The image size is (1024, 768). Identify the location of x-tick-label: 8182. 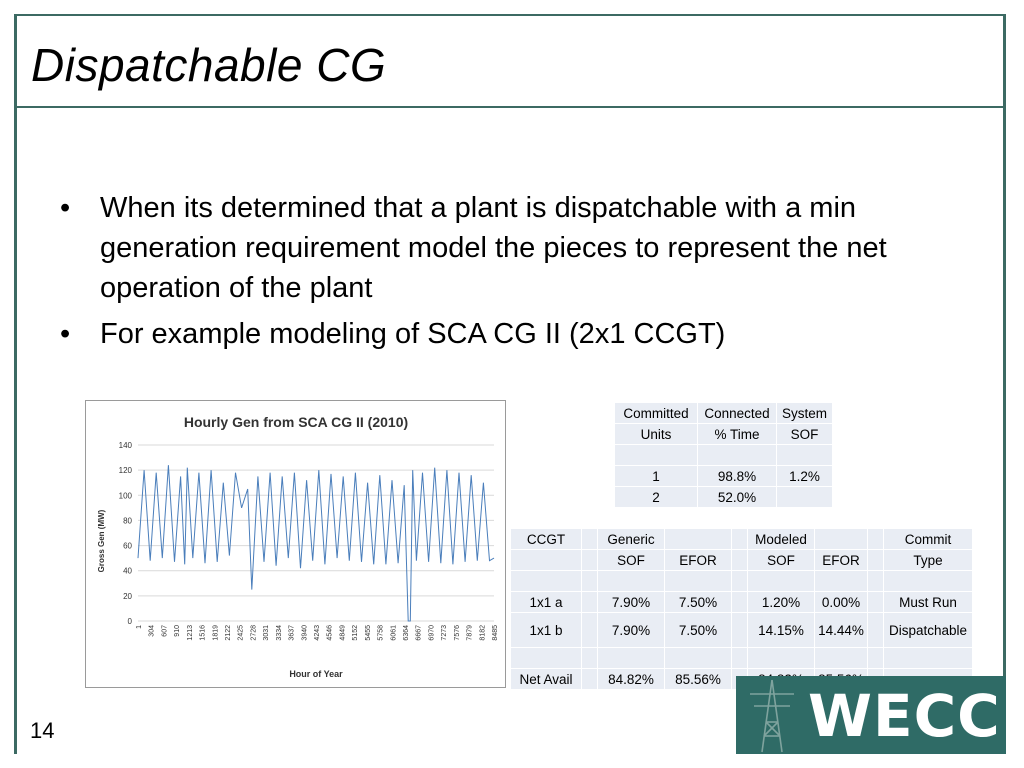
(482, 633).